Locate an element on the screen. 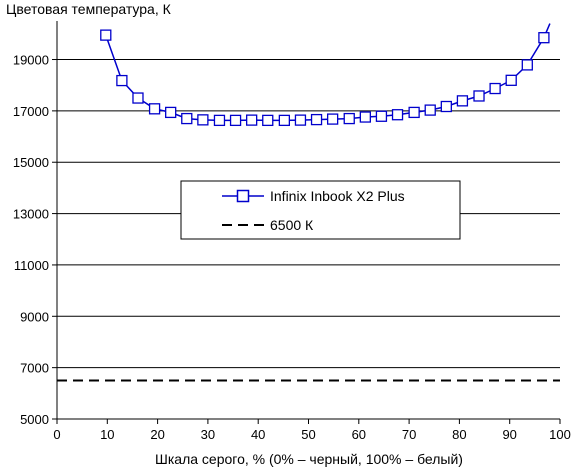 The height and width of the screenshot is (469, 573). y-tick-label: 17000 is located at coordinates (31, 111).